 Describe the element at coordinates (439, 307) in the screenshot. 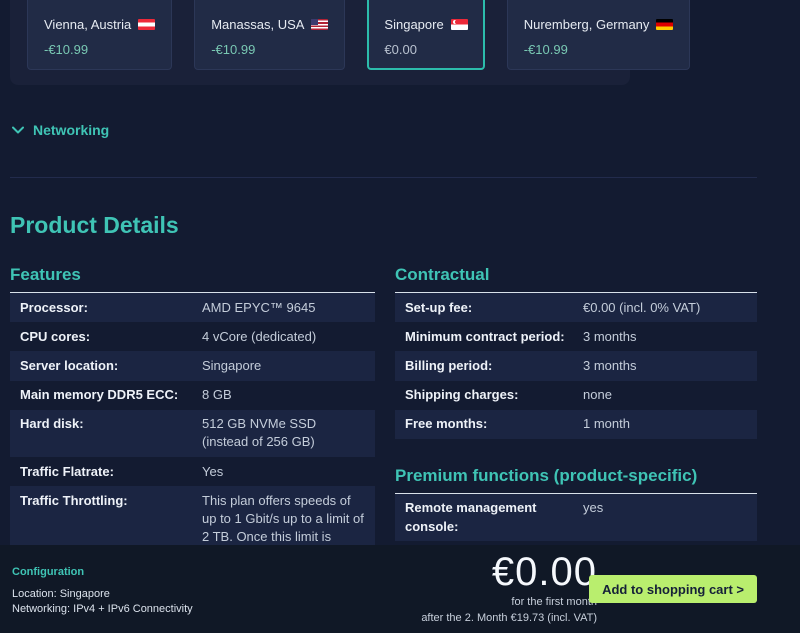

I see `row-label: Set-up fee:` at that location.